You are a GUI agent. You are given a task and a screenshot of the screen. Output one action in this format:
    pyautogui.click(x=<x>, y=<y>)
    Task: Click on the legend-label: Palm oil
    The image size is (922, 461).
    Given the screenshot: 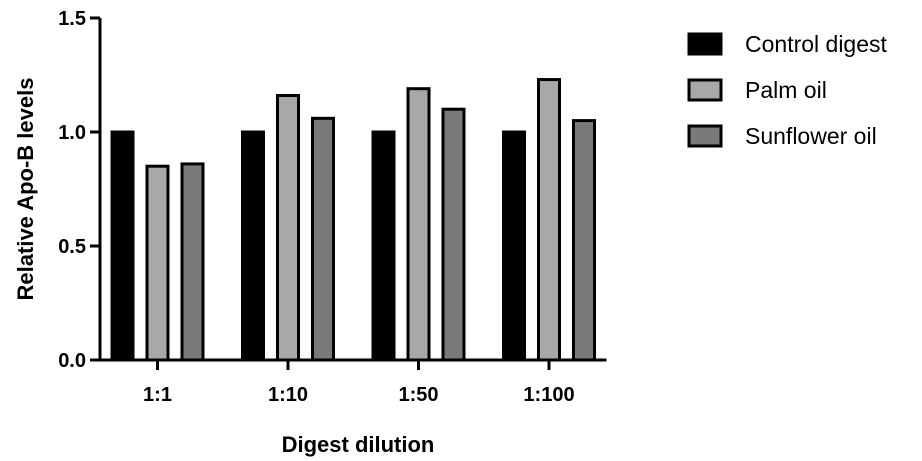 What is the action you would take?
    pyautogui.click(x=786, y=90)
    